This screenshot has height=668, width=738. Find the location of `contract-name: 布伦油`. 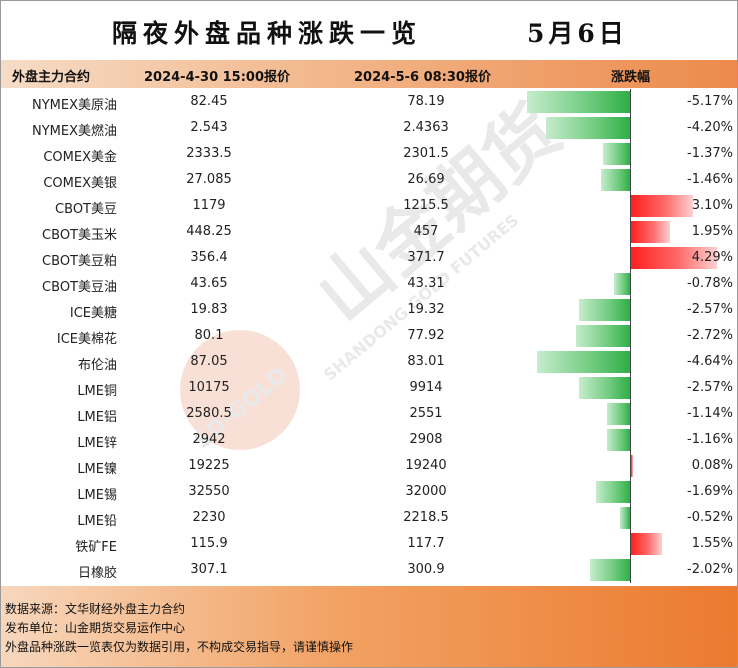

contract-name: 布伦油 is located at coordinates (97, 365).